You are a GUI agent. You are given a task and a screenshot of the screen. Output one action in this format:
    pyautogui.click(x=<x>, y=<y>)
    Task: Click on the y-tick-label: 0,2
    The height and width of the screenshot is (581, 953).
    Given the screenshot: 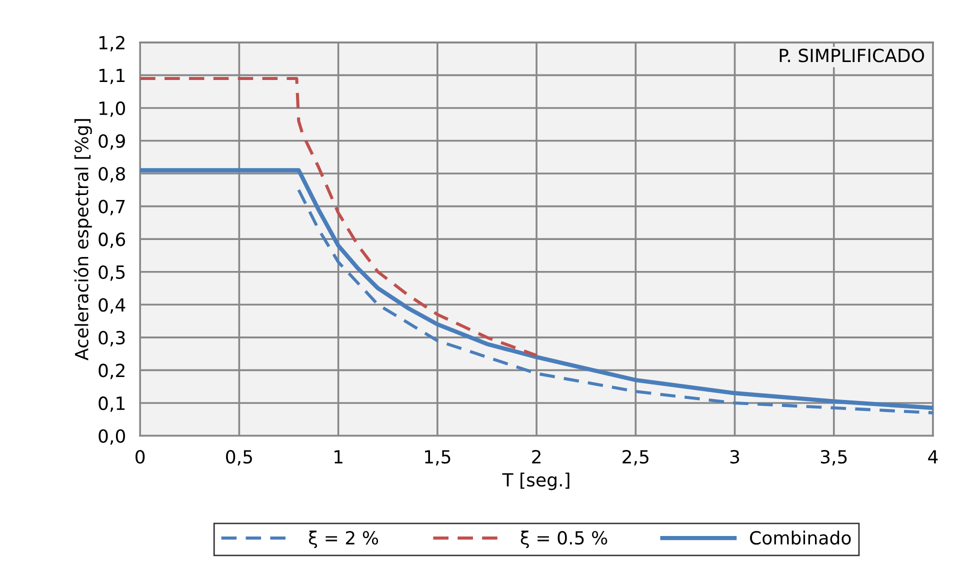 What is the action you would take?
    pyautogui.click(x=111, y=372)
    